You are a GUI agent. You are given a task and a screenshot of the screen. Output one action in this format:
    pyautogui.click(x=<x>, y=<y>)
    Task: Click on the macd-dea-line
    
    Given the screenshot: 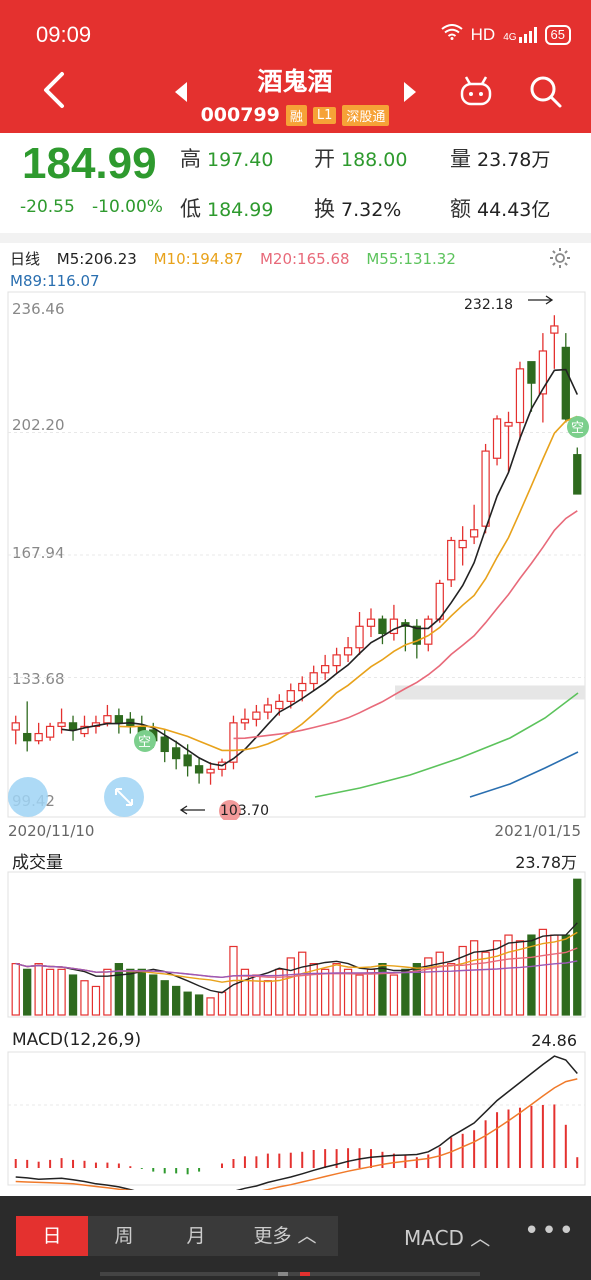 What is the action you would take?
    pyautogui.click(x=296, y=1134)
    